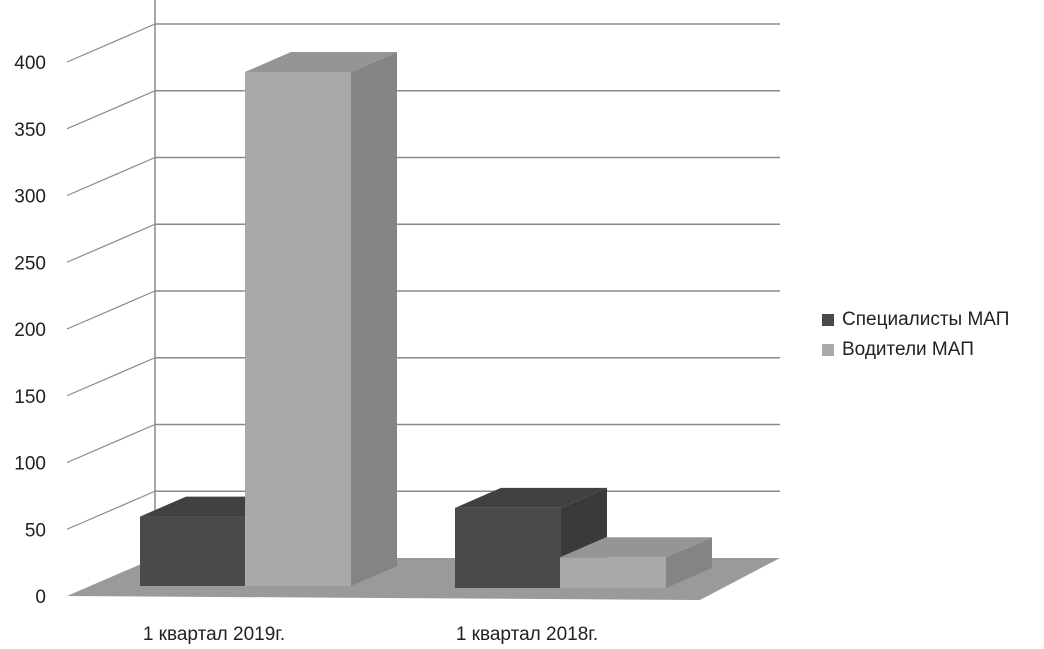  What do you see at coordinates (30, 63) in the screenshot?
I see `y-tick-label: 400` at bounding box center [30, 63].